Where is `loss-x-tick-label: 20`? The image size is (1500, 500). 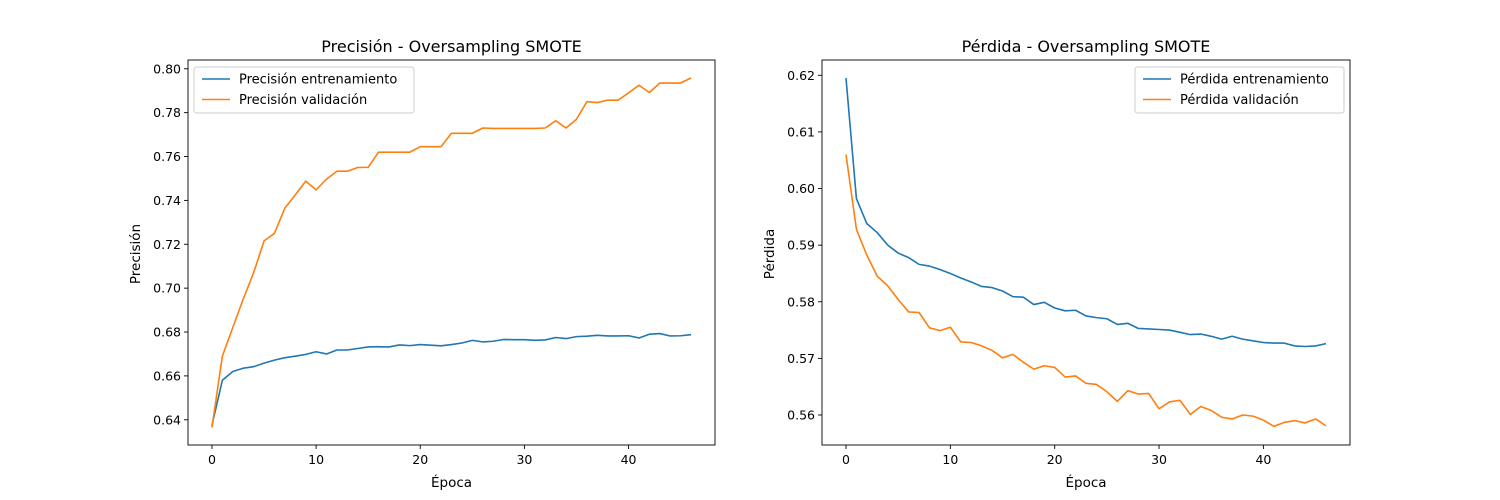
loss-x-tick-label: 20 is located at coordinates (1055, 459).